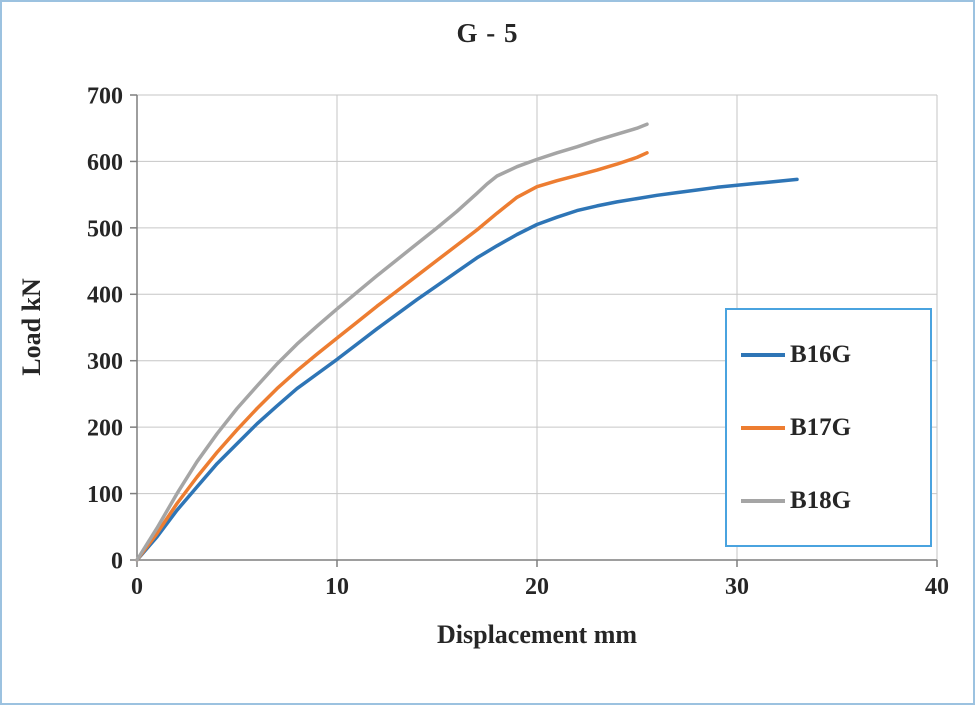 Image resolution: width=975 pixels, height=705 pixels. What do you see at coordinates (821, 500) in the screenshot?
I see `legend-label-b18g: B18G` at bounding box center [821, 500].